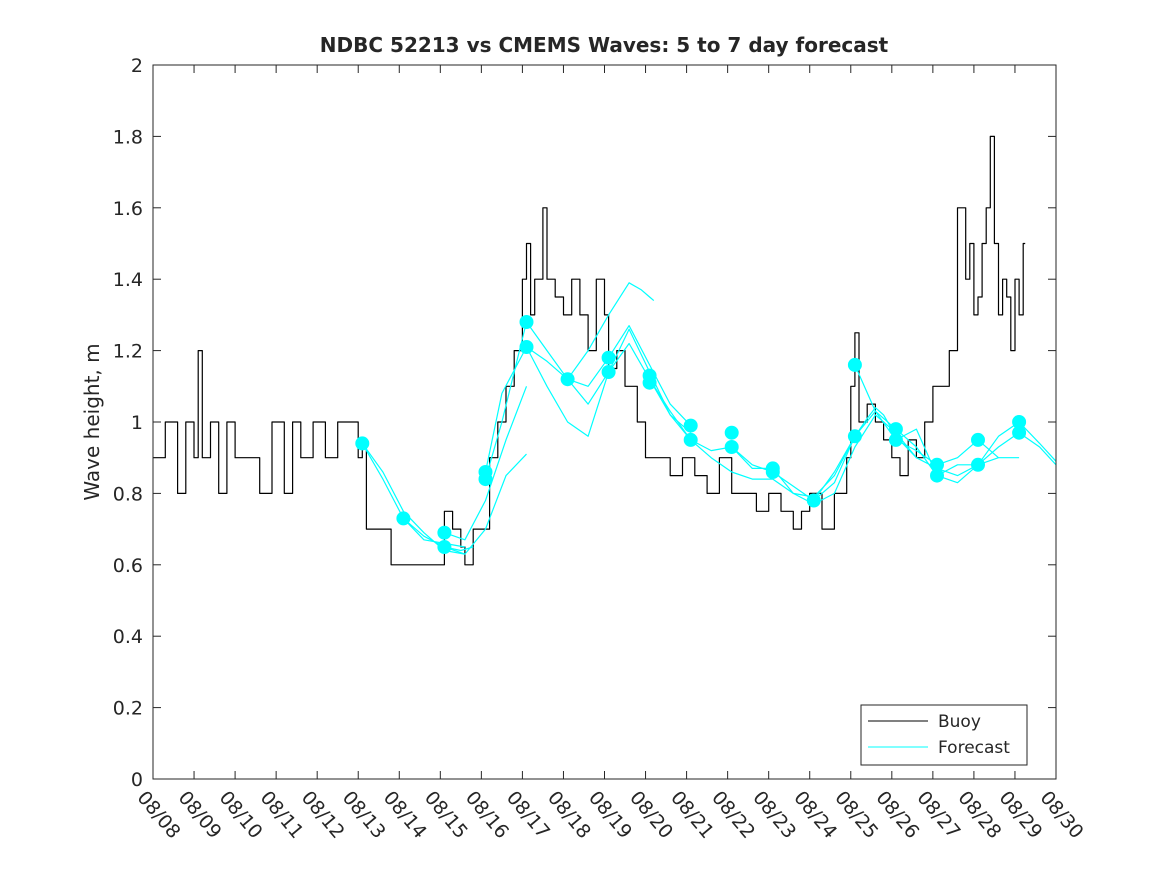  What do you see at coordinates (128, 566) in the screenshot?
I see `y-tick-label: 0.6` at bounding box center [128, 566].